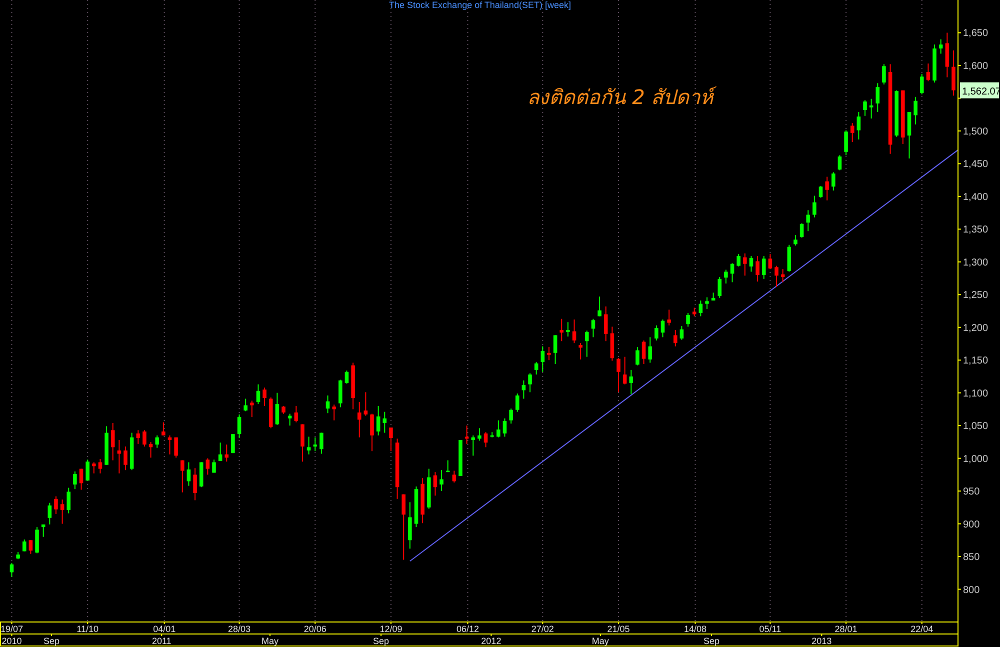  I want to click on x-tick-label: 27/02, so click(542, 629).